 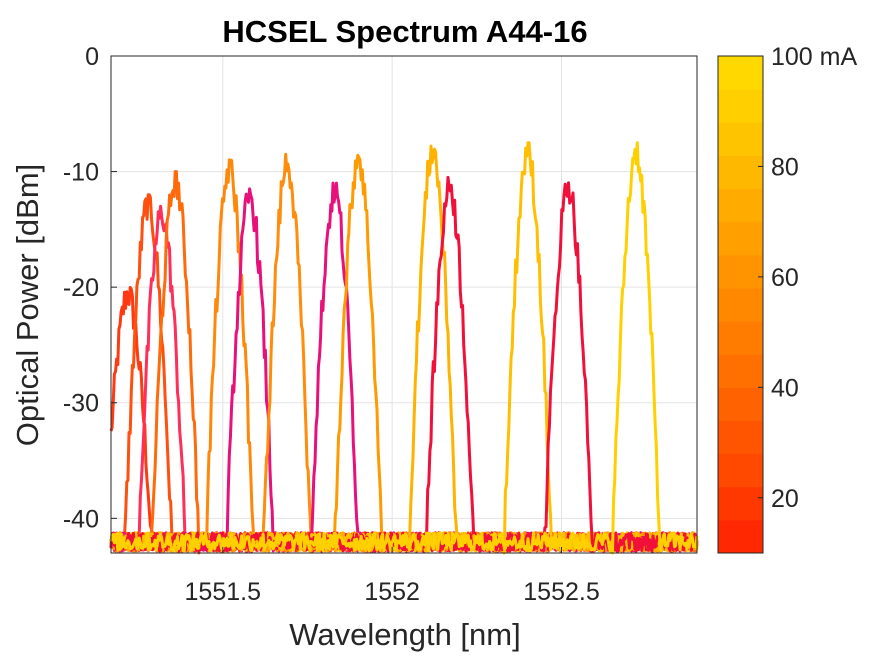 I want to click on colorbar-frame, so click(x=740, y=304).